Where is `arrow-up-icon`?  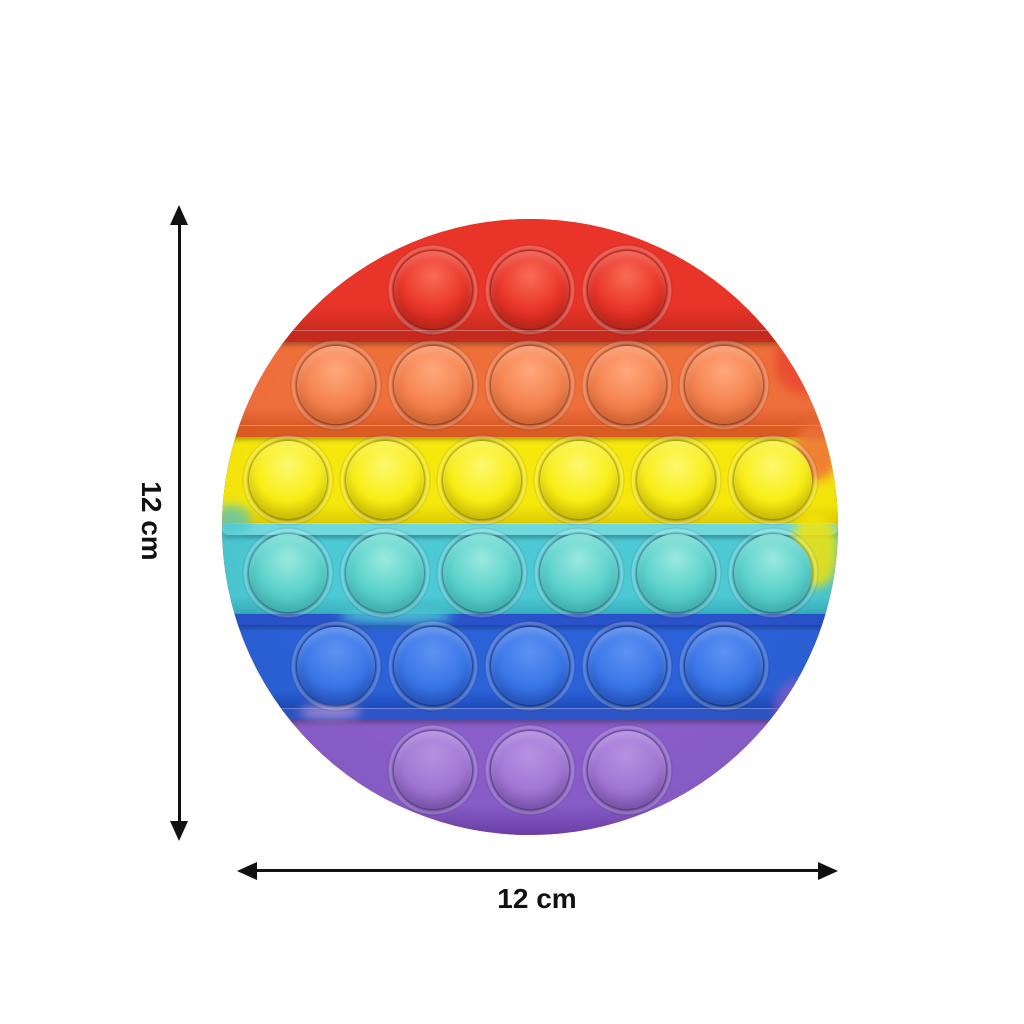 arrow-up-icon is located at coordinates (179, 215).